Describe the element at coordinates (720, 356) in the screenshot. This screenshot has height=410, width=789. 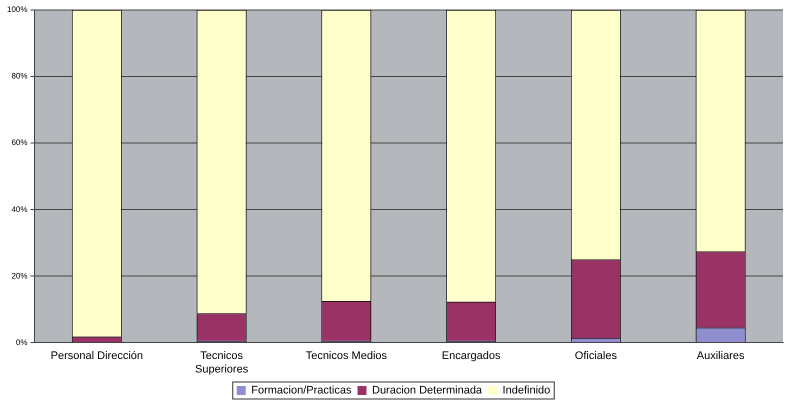
I see `x-tick-label: Auxiliares` at that location.